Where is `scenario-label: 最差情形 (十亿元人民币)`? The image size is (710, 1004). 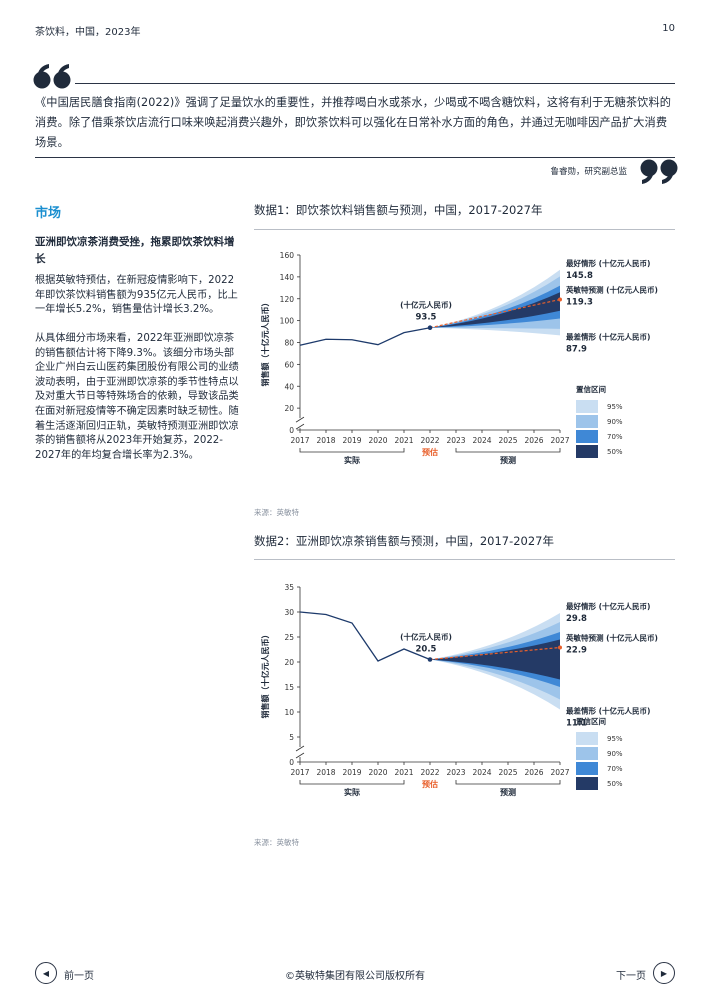 scenario-label: 最差情形 (十亿元人民币) is located at coordinates (608, 711).